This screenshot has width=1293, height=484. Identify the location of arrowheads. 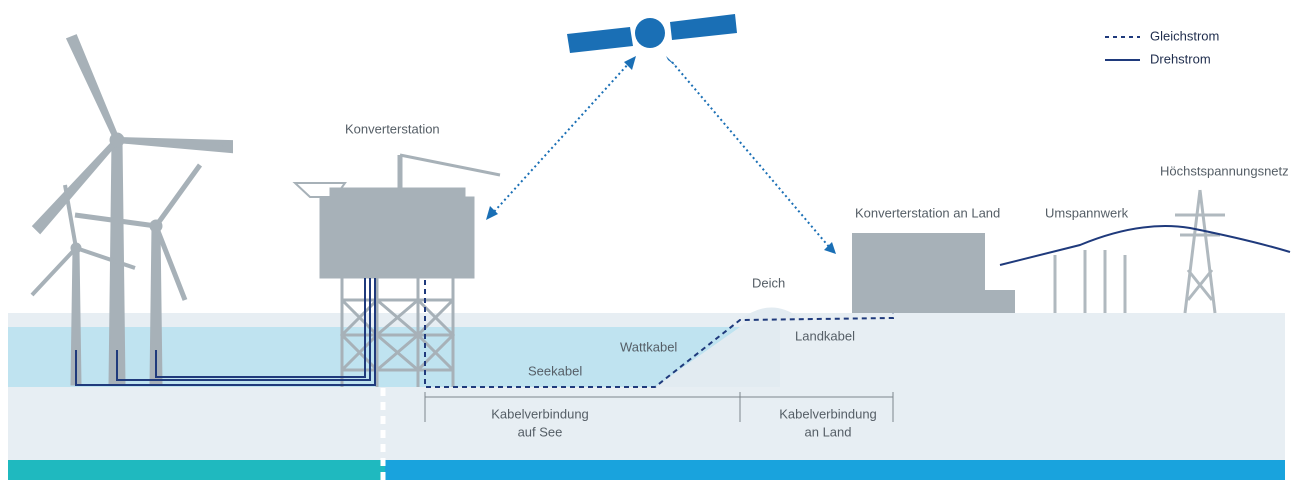
(661, 155).